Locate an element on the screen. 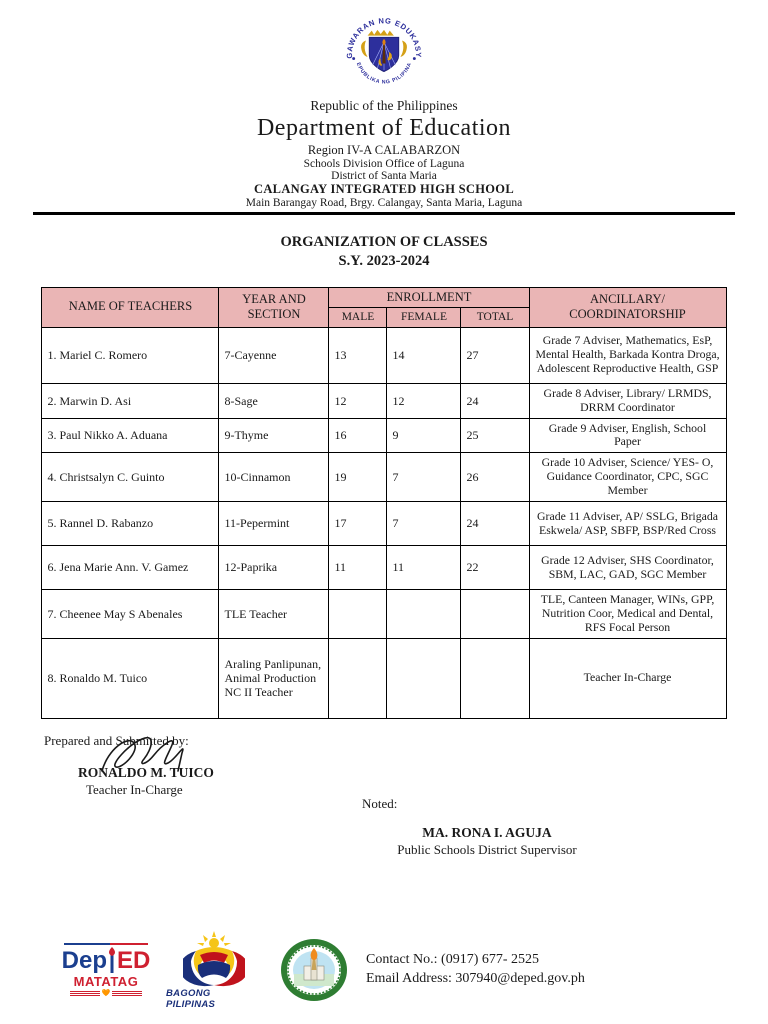 This screenshot has height=1024, width=768. cell-total: 25 is located at coordinates (495, 435).